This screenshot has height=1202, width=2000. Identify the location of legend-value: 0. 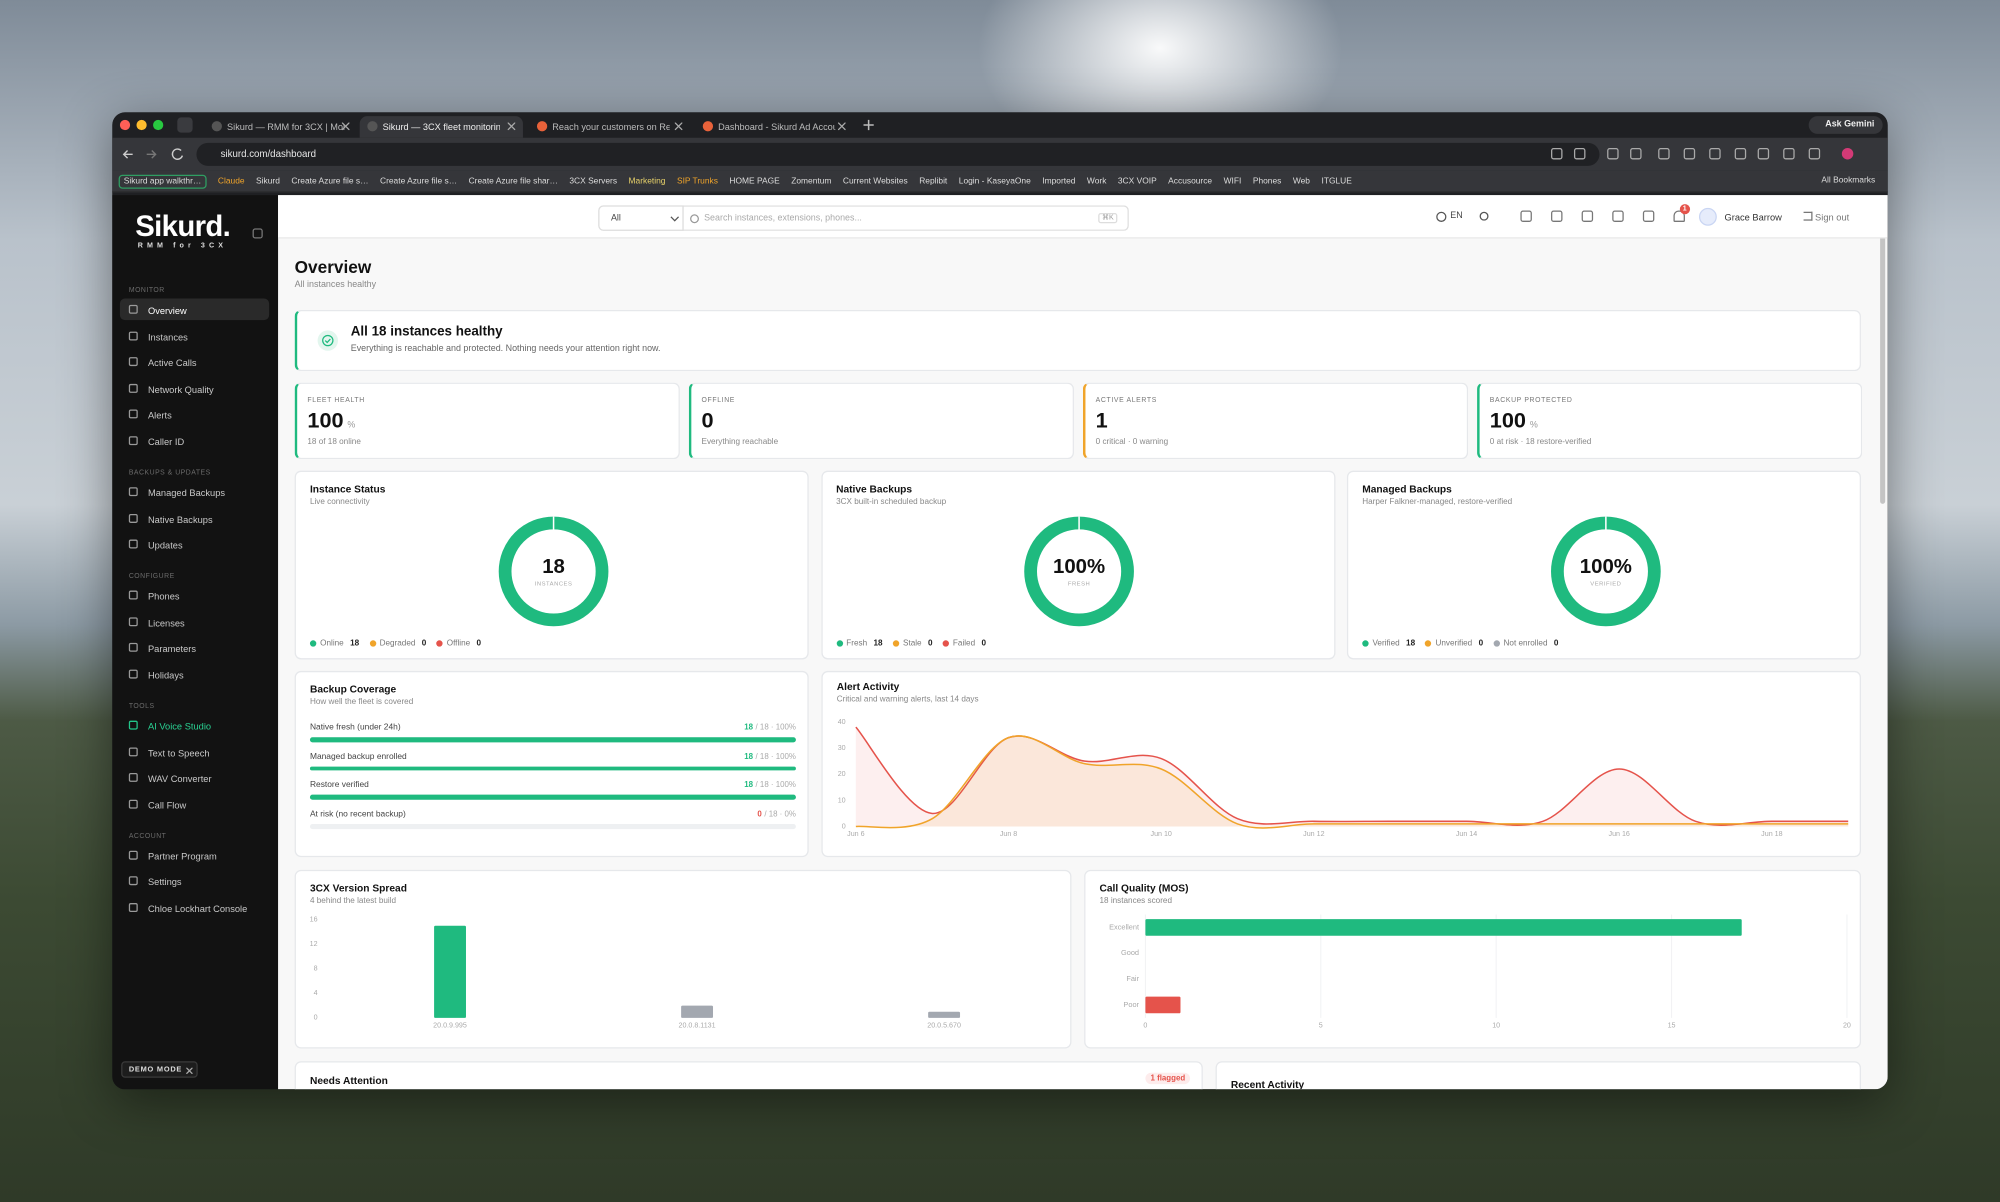
(1556, 643).